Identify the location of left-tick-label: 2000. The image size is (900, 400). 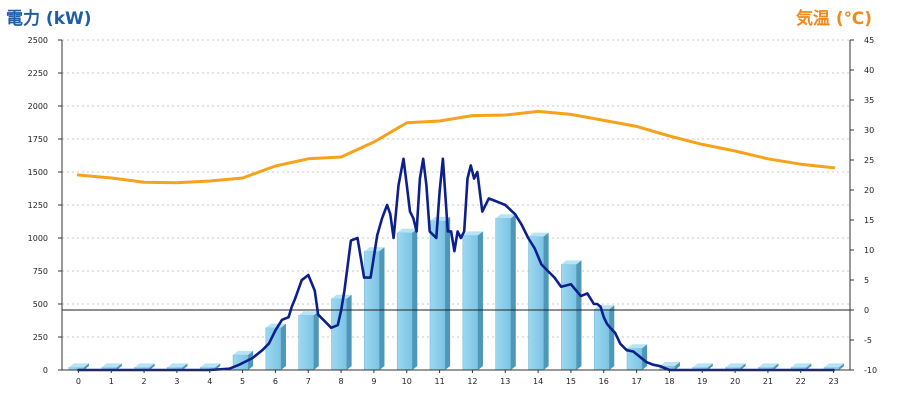
(38, 106).